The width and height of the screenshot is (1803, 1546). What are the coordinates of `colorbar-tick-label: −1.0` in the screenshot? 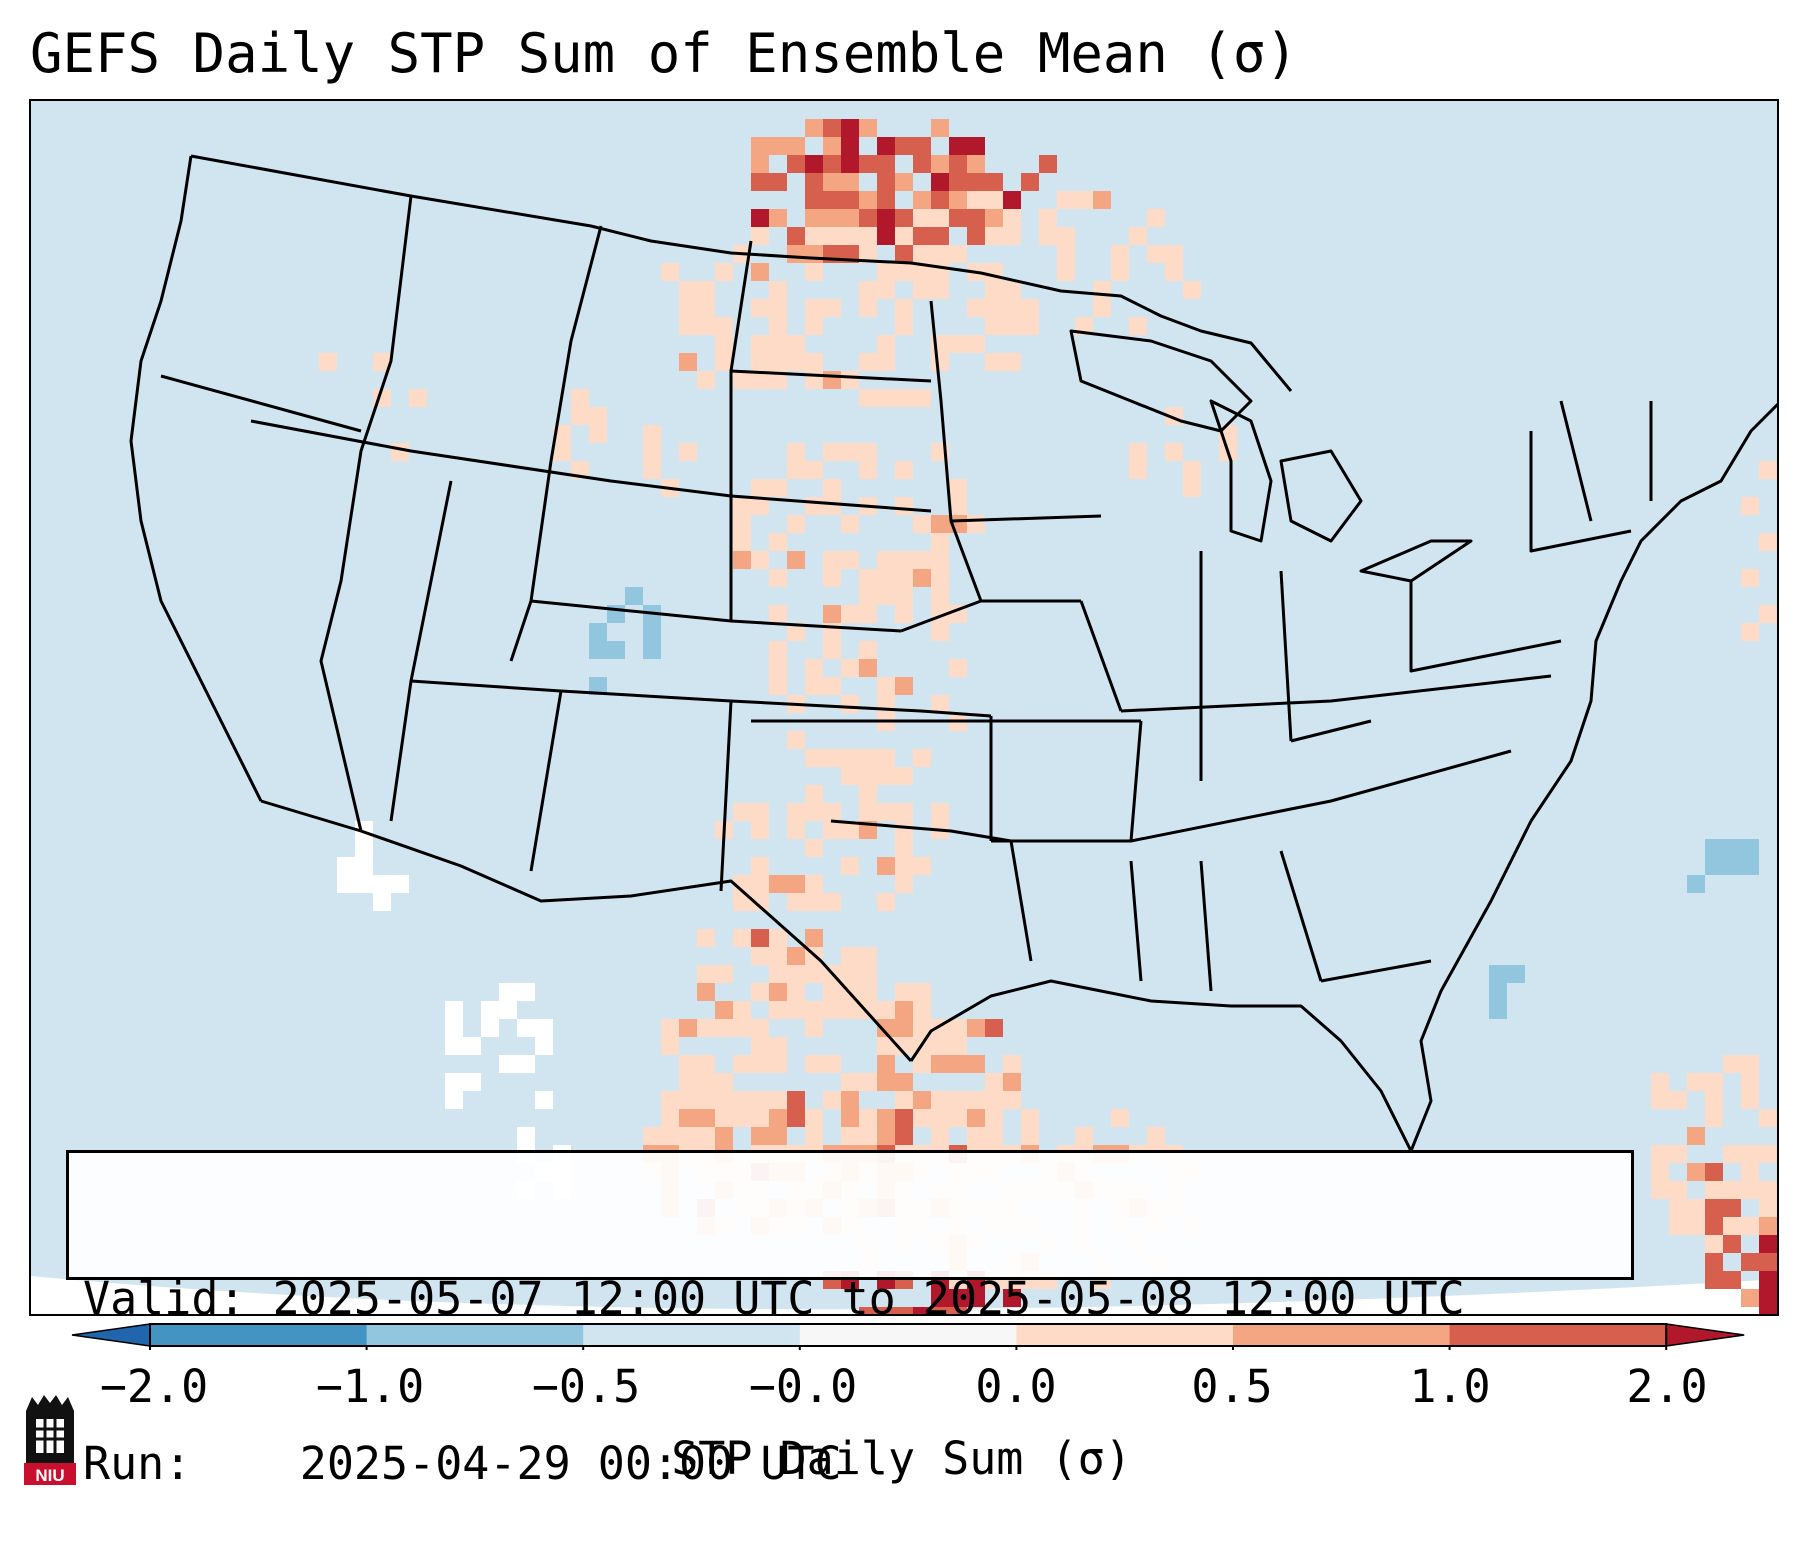 It's located at (370, 1386).